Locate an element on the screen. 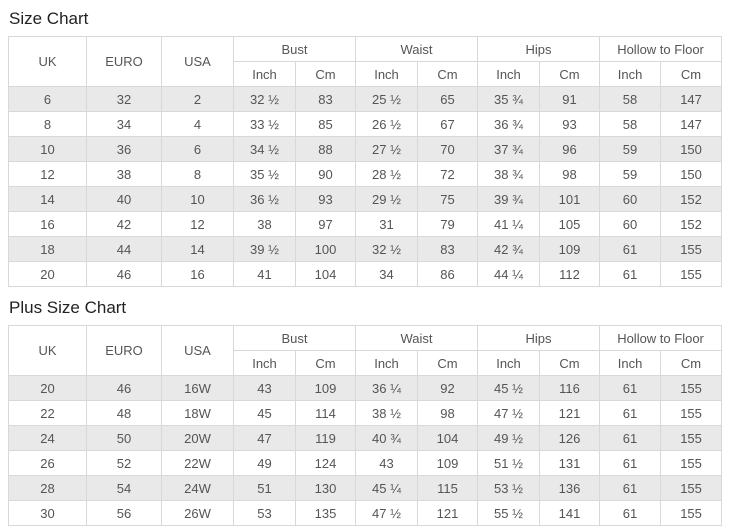 The image size is (730, 530). table-cell: 100 is located at coordinates (325, 249).